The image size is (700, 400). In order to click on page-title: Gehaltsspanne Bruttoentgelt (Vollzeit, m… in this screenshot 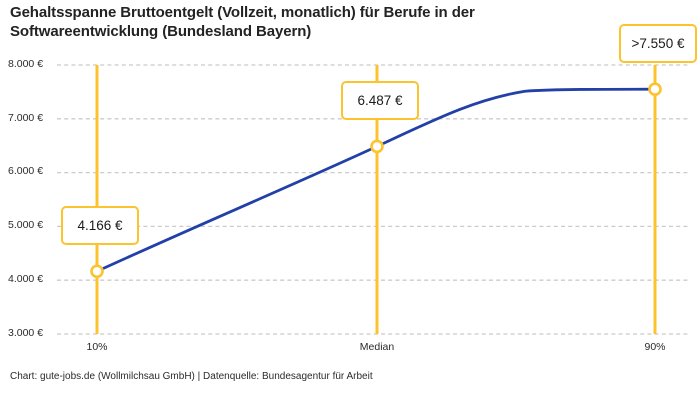, I will do `click(290, 22)`.